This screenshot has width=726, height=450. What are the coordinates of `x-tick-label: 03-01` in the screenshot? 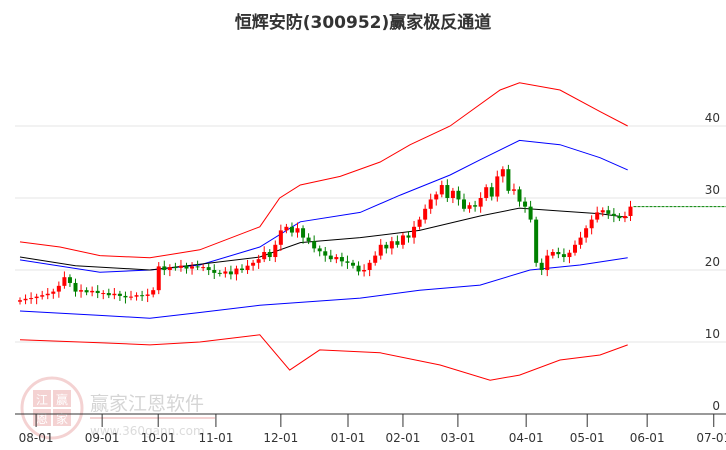 It's located at (457, 438).